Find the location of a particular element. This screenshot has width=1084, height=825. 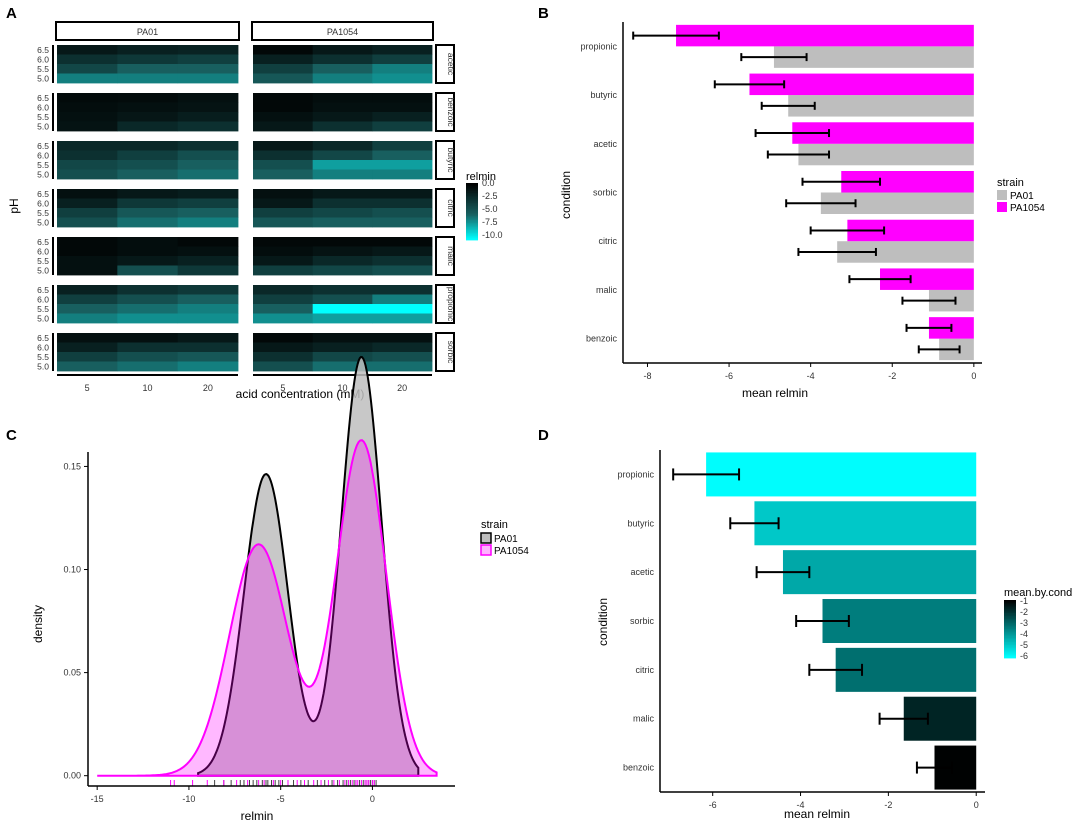

heatmap-y-tick-label: 5.0 is located at coordinates (43, 318).